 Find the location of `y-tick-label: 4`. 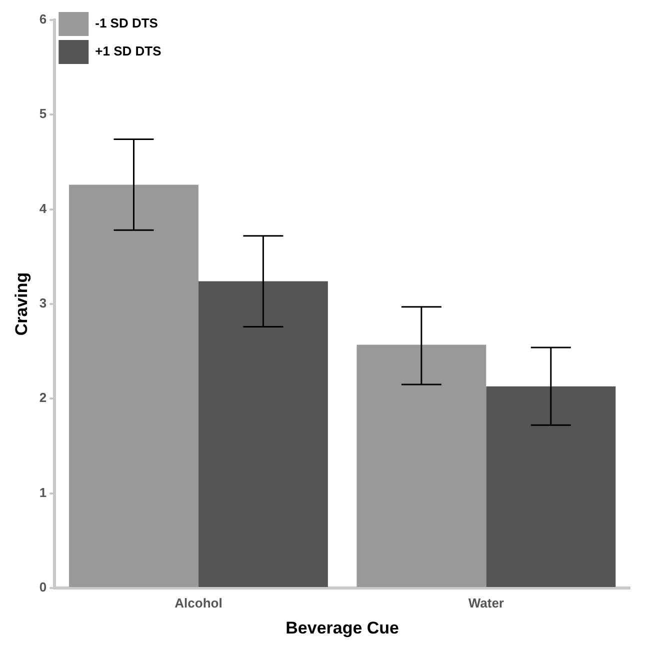

y-tick-label: 4 is located at coordinates (43, 208).